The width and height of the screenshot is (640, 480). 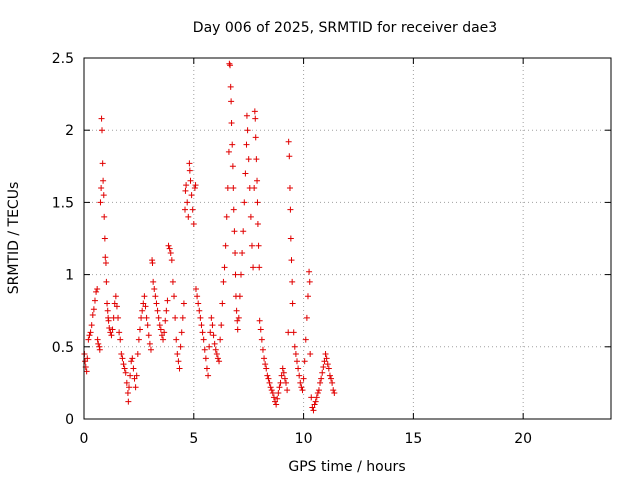 I want to click on y-tick-label: 2.5, so click(x=63, y=59).